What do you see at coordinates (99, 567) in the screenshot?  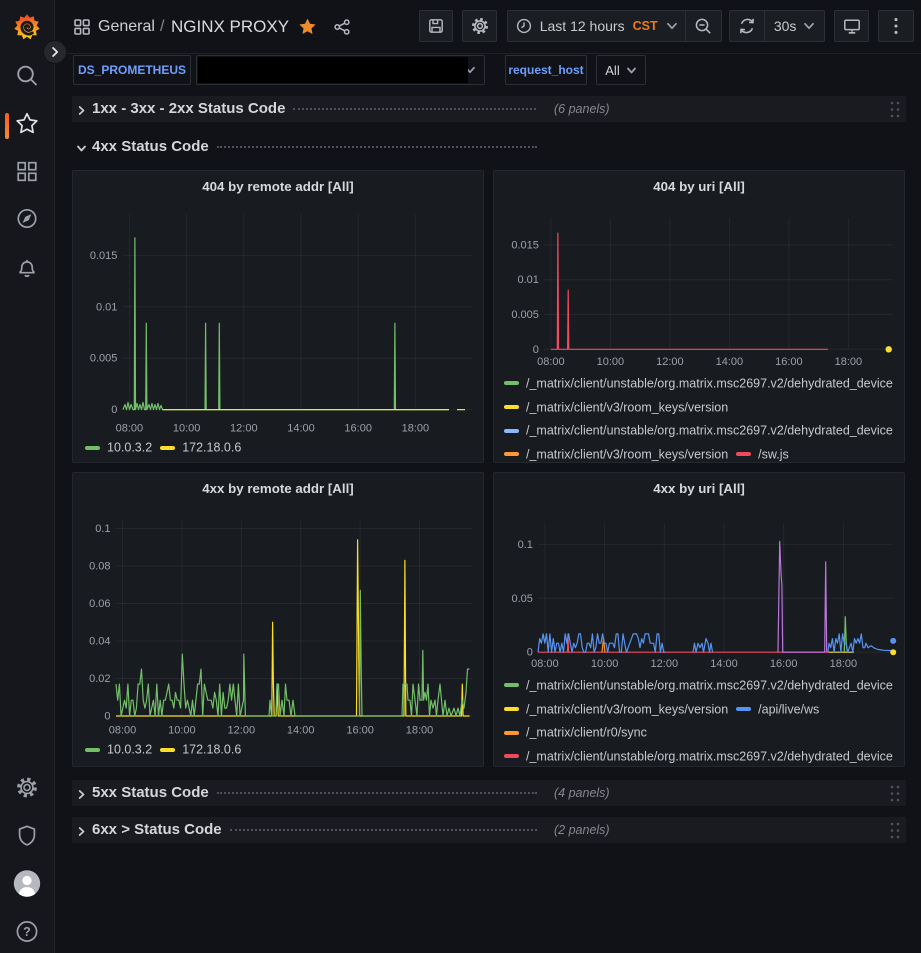 I see `svg-text: 0.08` at bounding box center [99, 567].